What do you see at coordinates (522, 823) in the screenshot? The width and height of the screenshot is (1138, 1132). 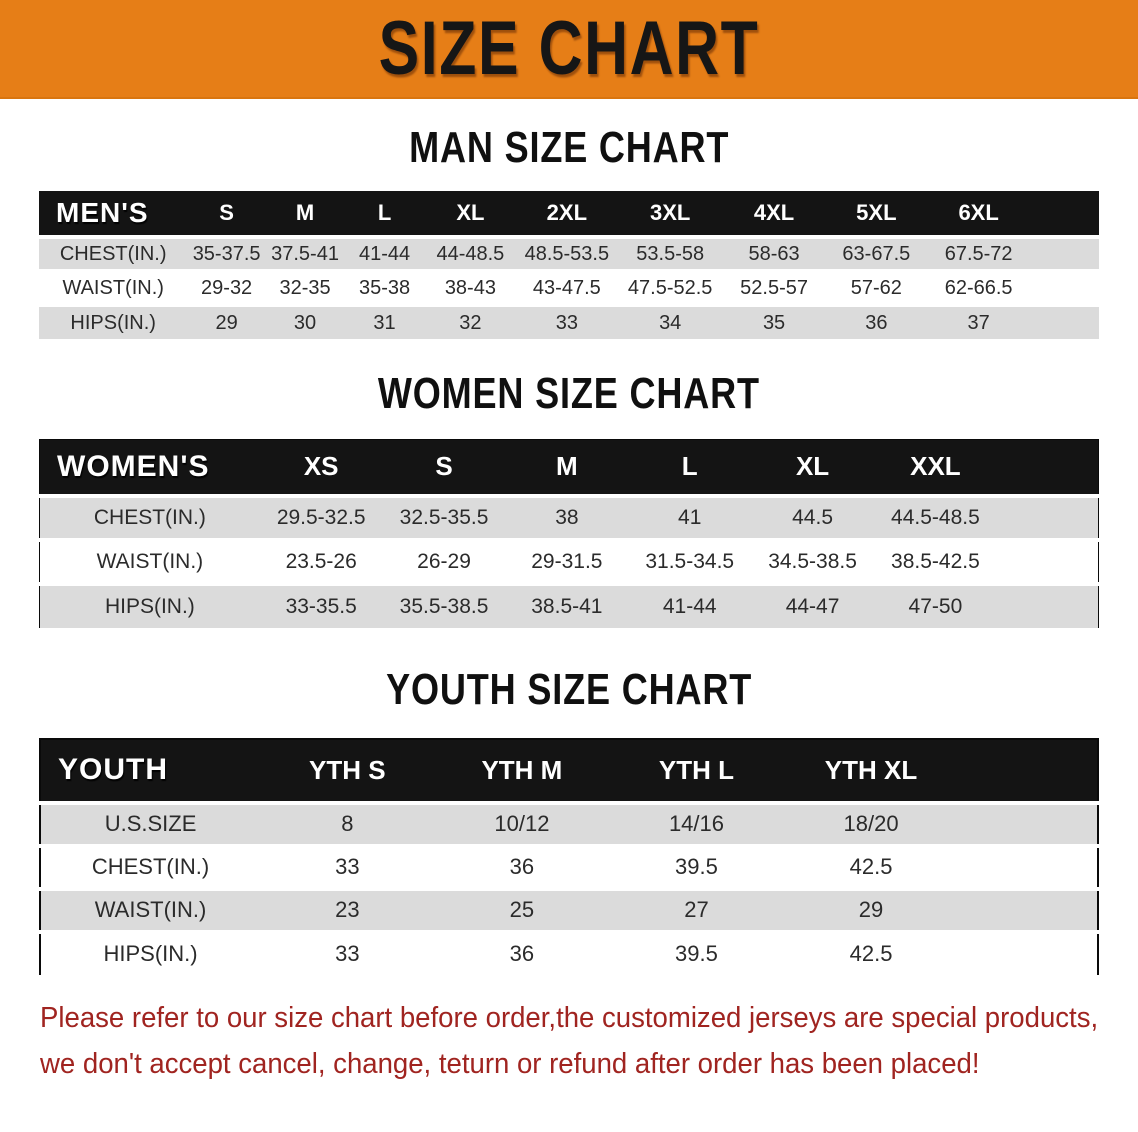 I see `size-value: 10/12` at bounding box center [522, 823].